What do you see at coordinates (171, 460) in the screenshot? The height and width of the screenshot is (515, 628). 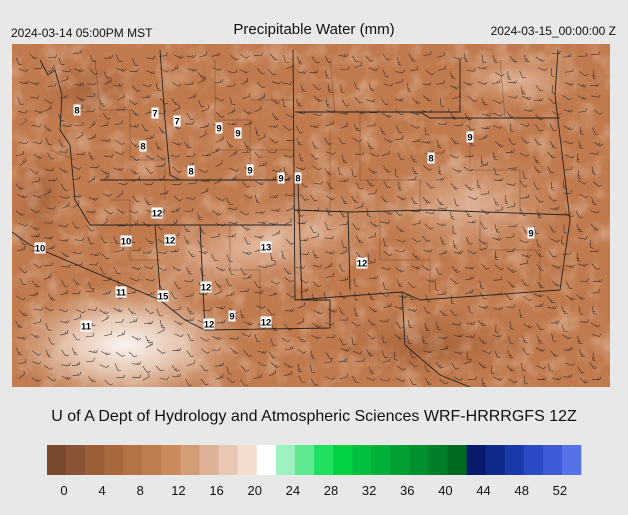 I see `colorbar-swatch` at bounding box center [171, 460].